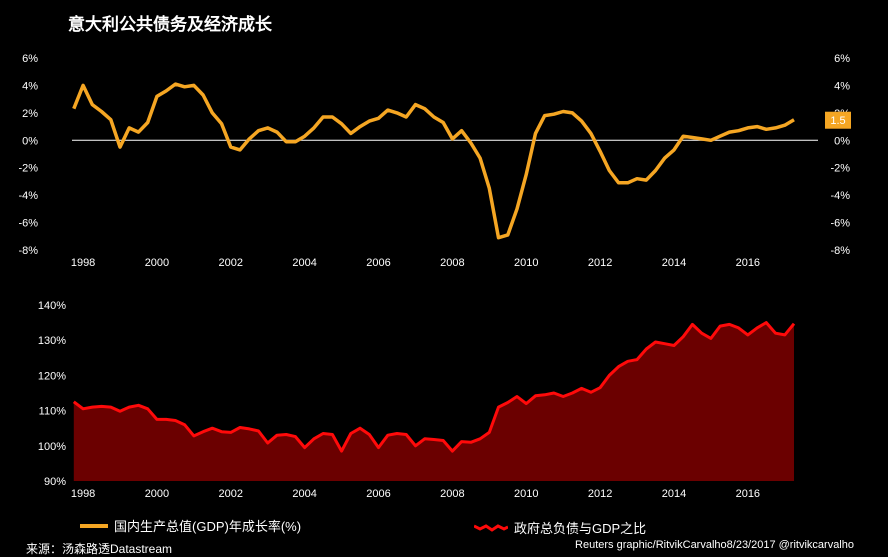 The width and height of the screenshot is (888, 557). What do you see at coordinates (28, 224) in the screenshot?
I see `y-tick-label-left: -6%` at bounding box center [28, 224].